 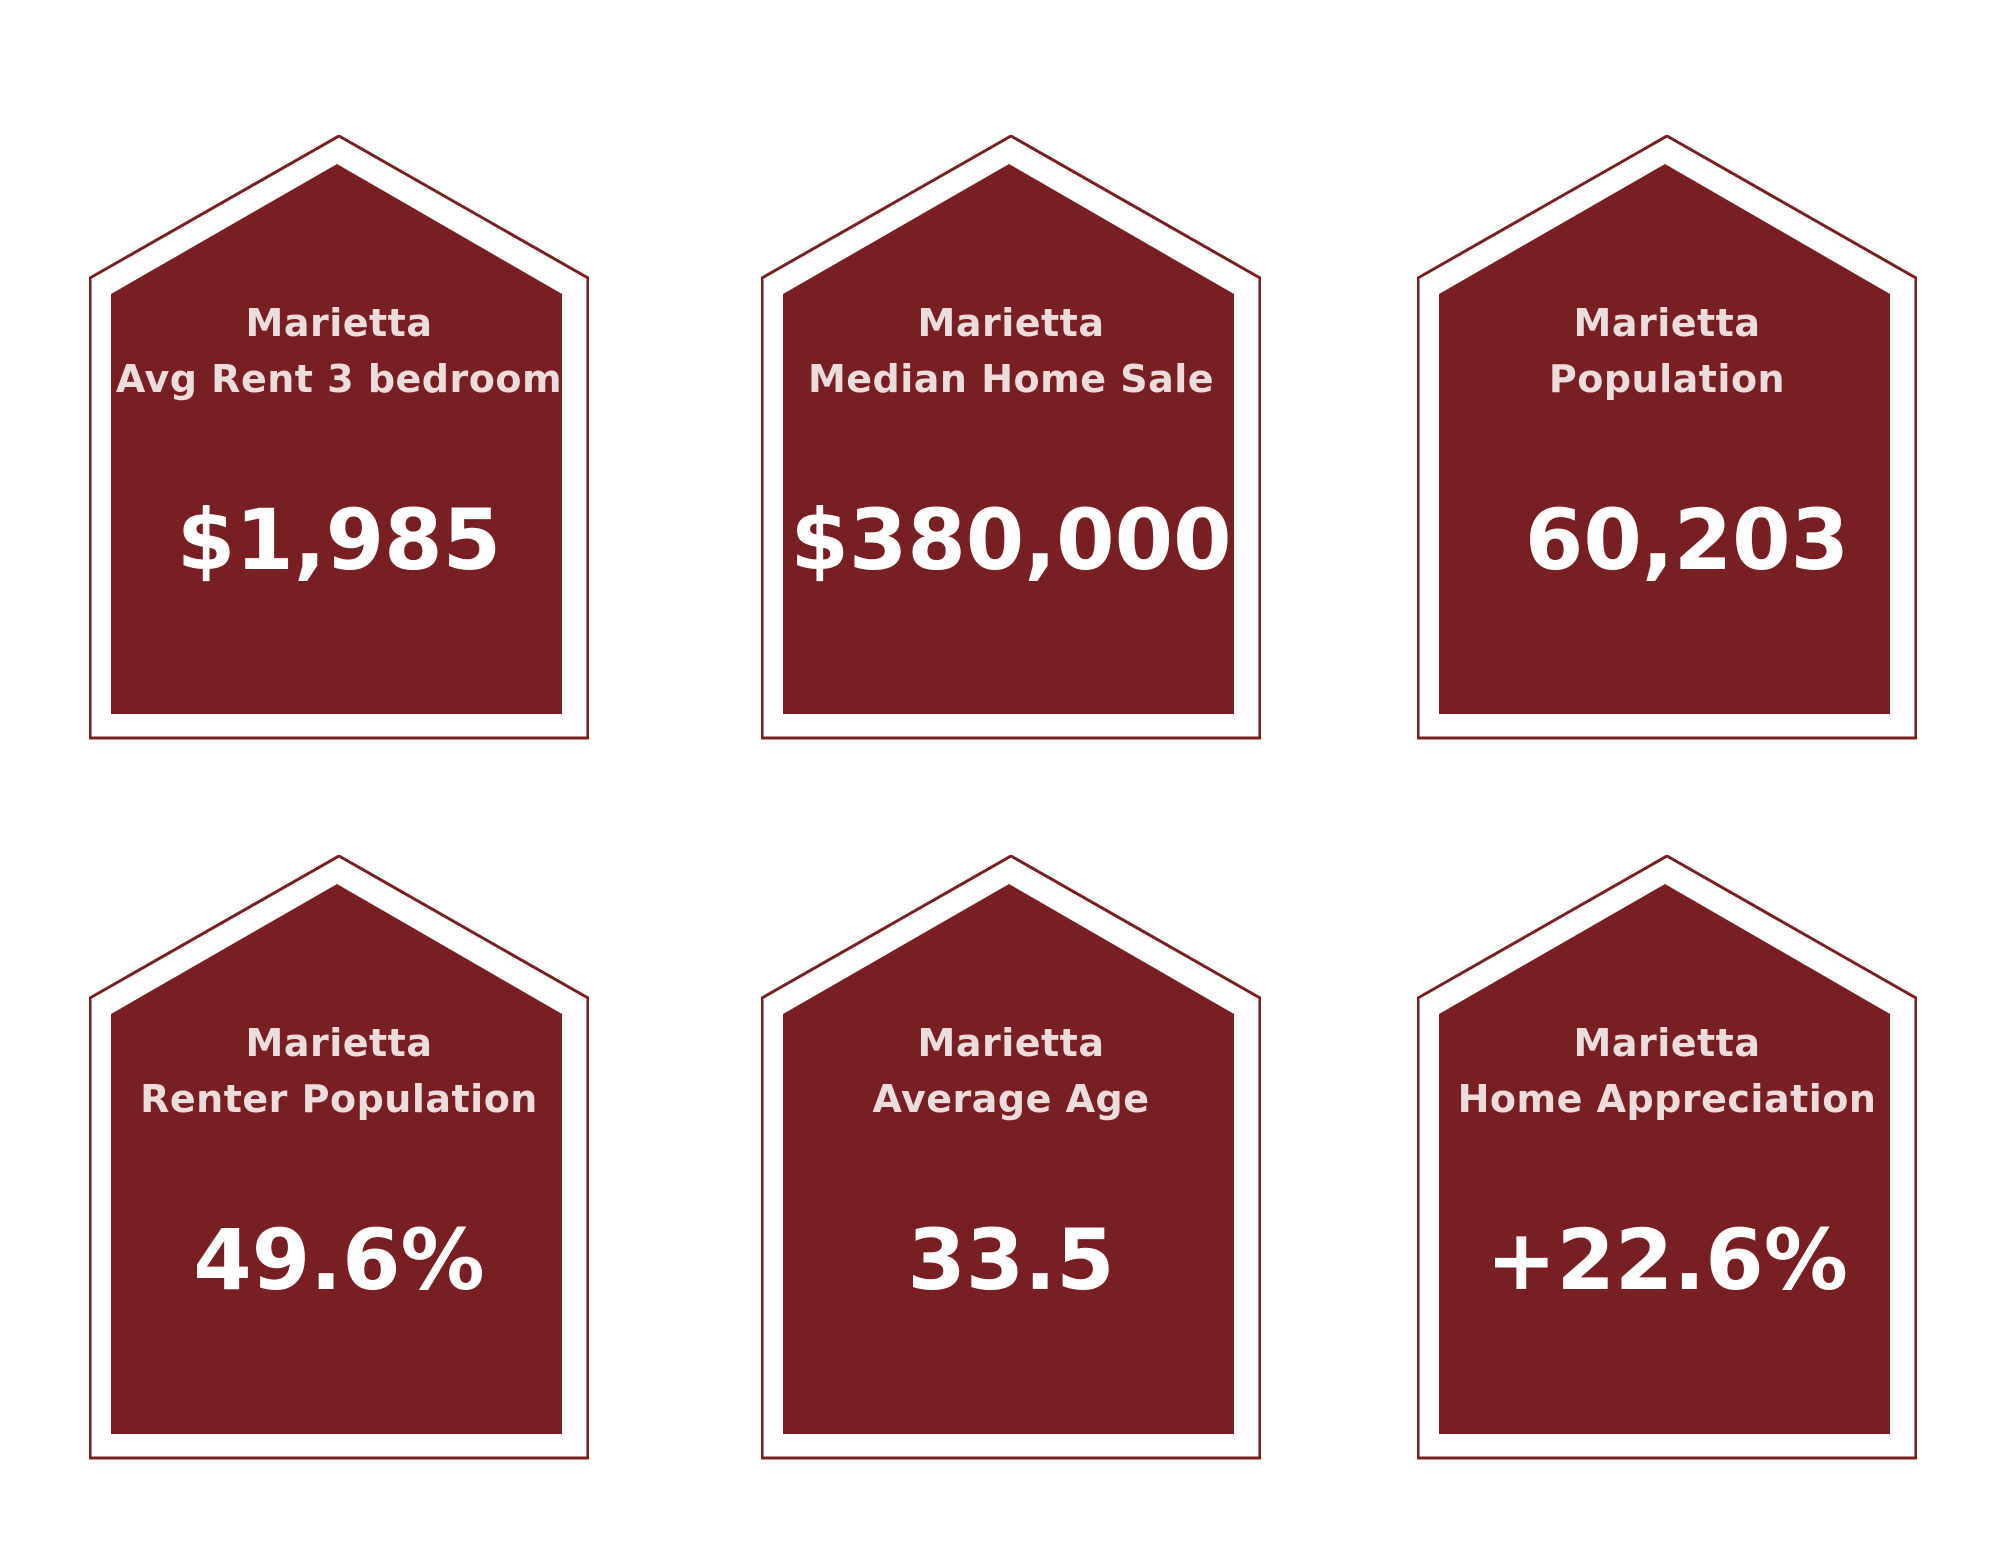 I want to click on stat-value: +22.6%, so click(x=1667, y=1260).